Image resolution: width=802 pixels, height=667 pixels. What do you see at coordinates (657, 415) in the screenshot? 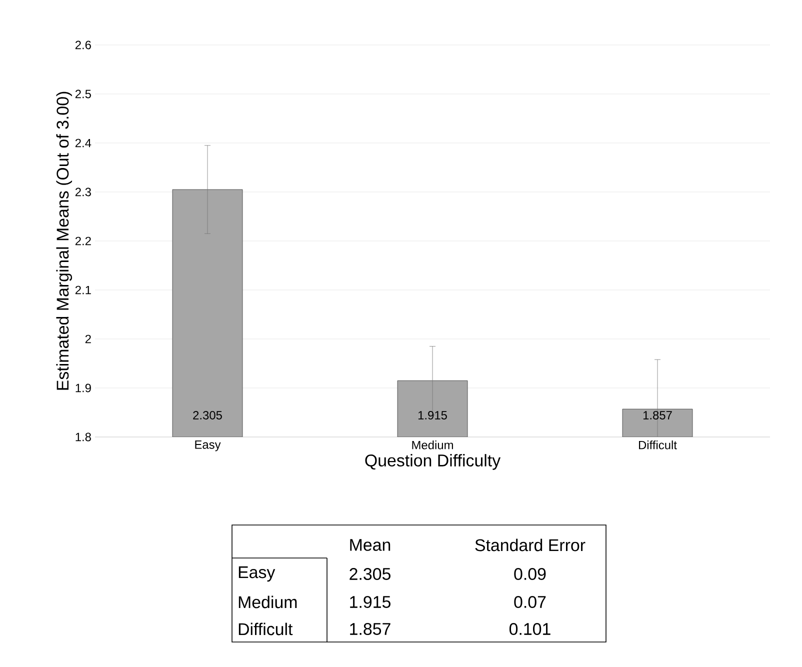
I see `data-label: 1.857` at bounding box center [657, 415].